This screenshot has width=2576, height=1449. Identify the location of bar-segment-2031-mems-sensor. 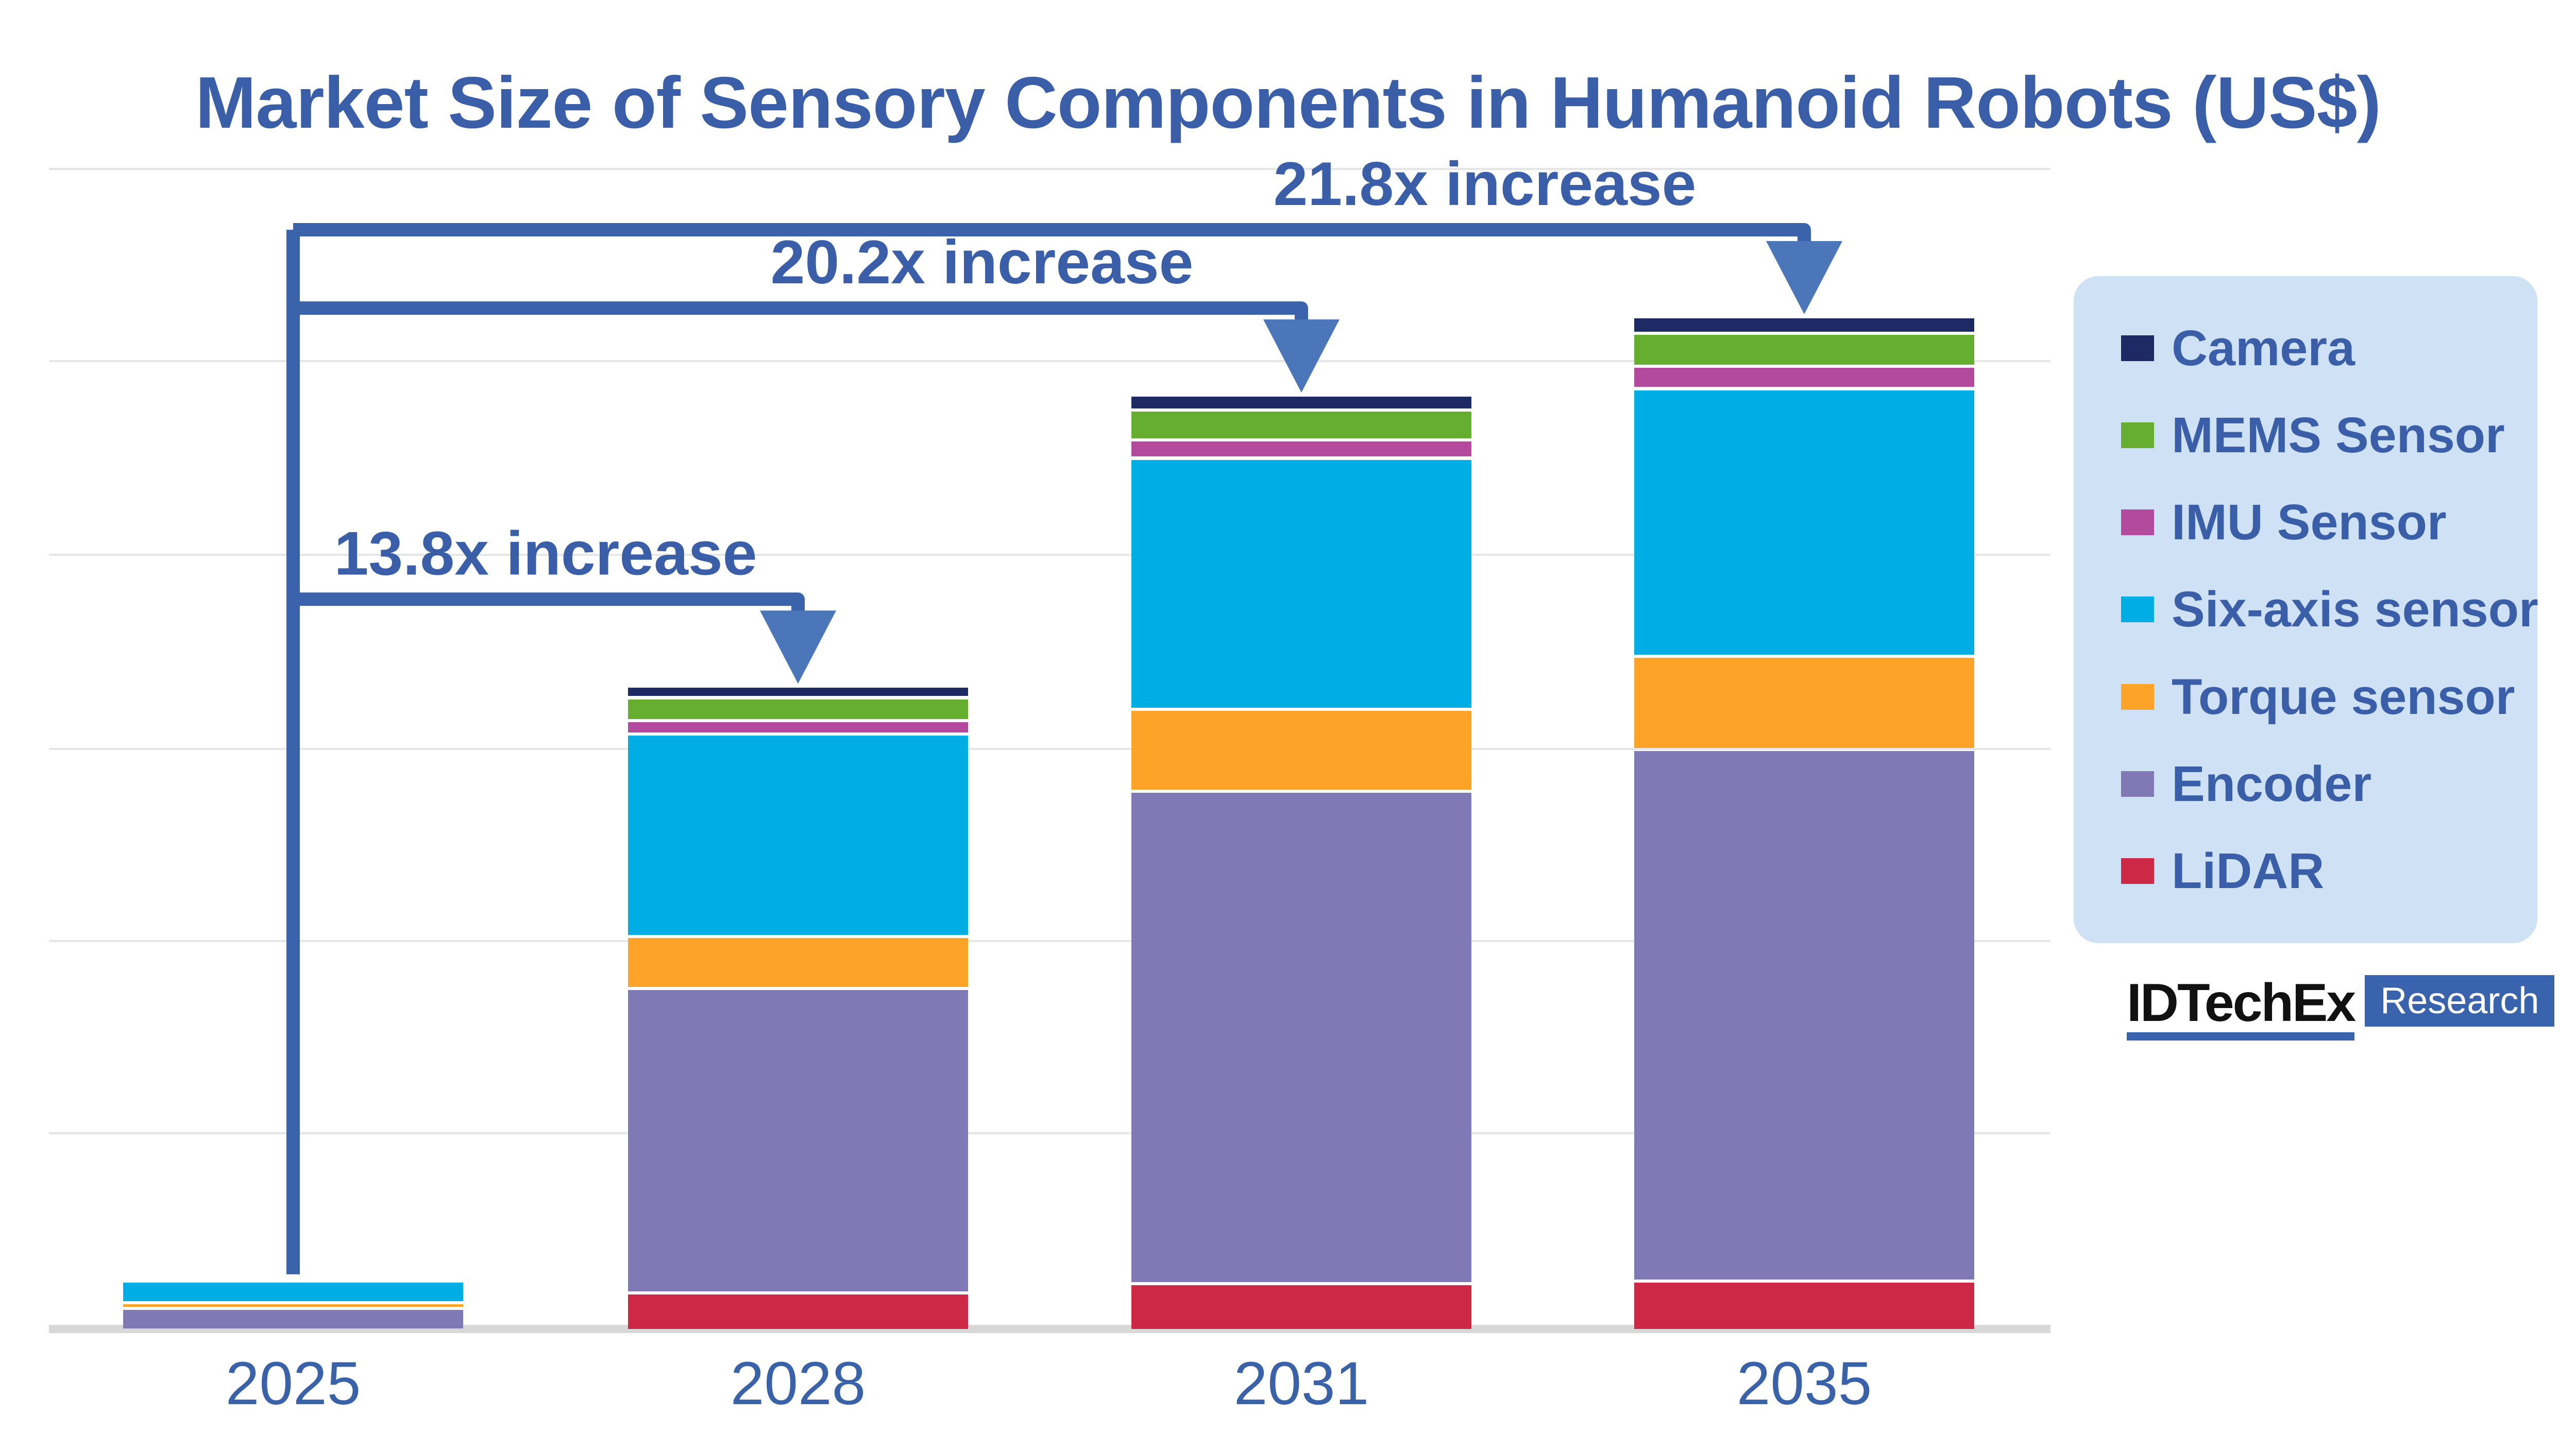
(1301, 424).